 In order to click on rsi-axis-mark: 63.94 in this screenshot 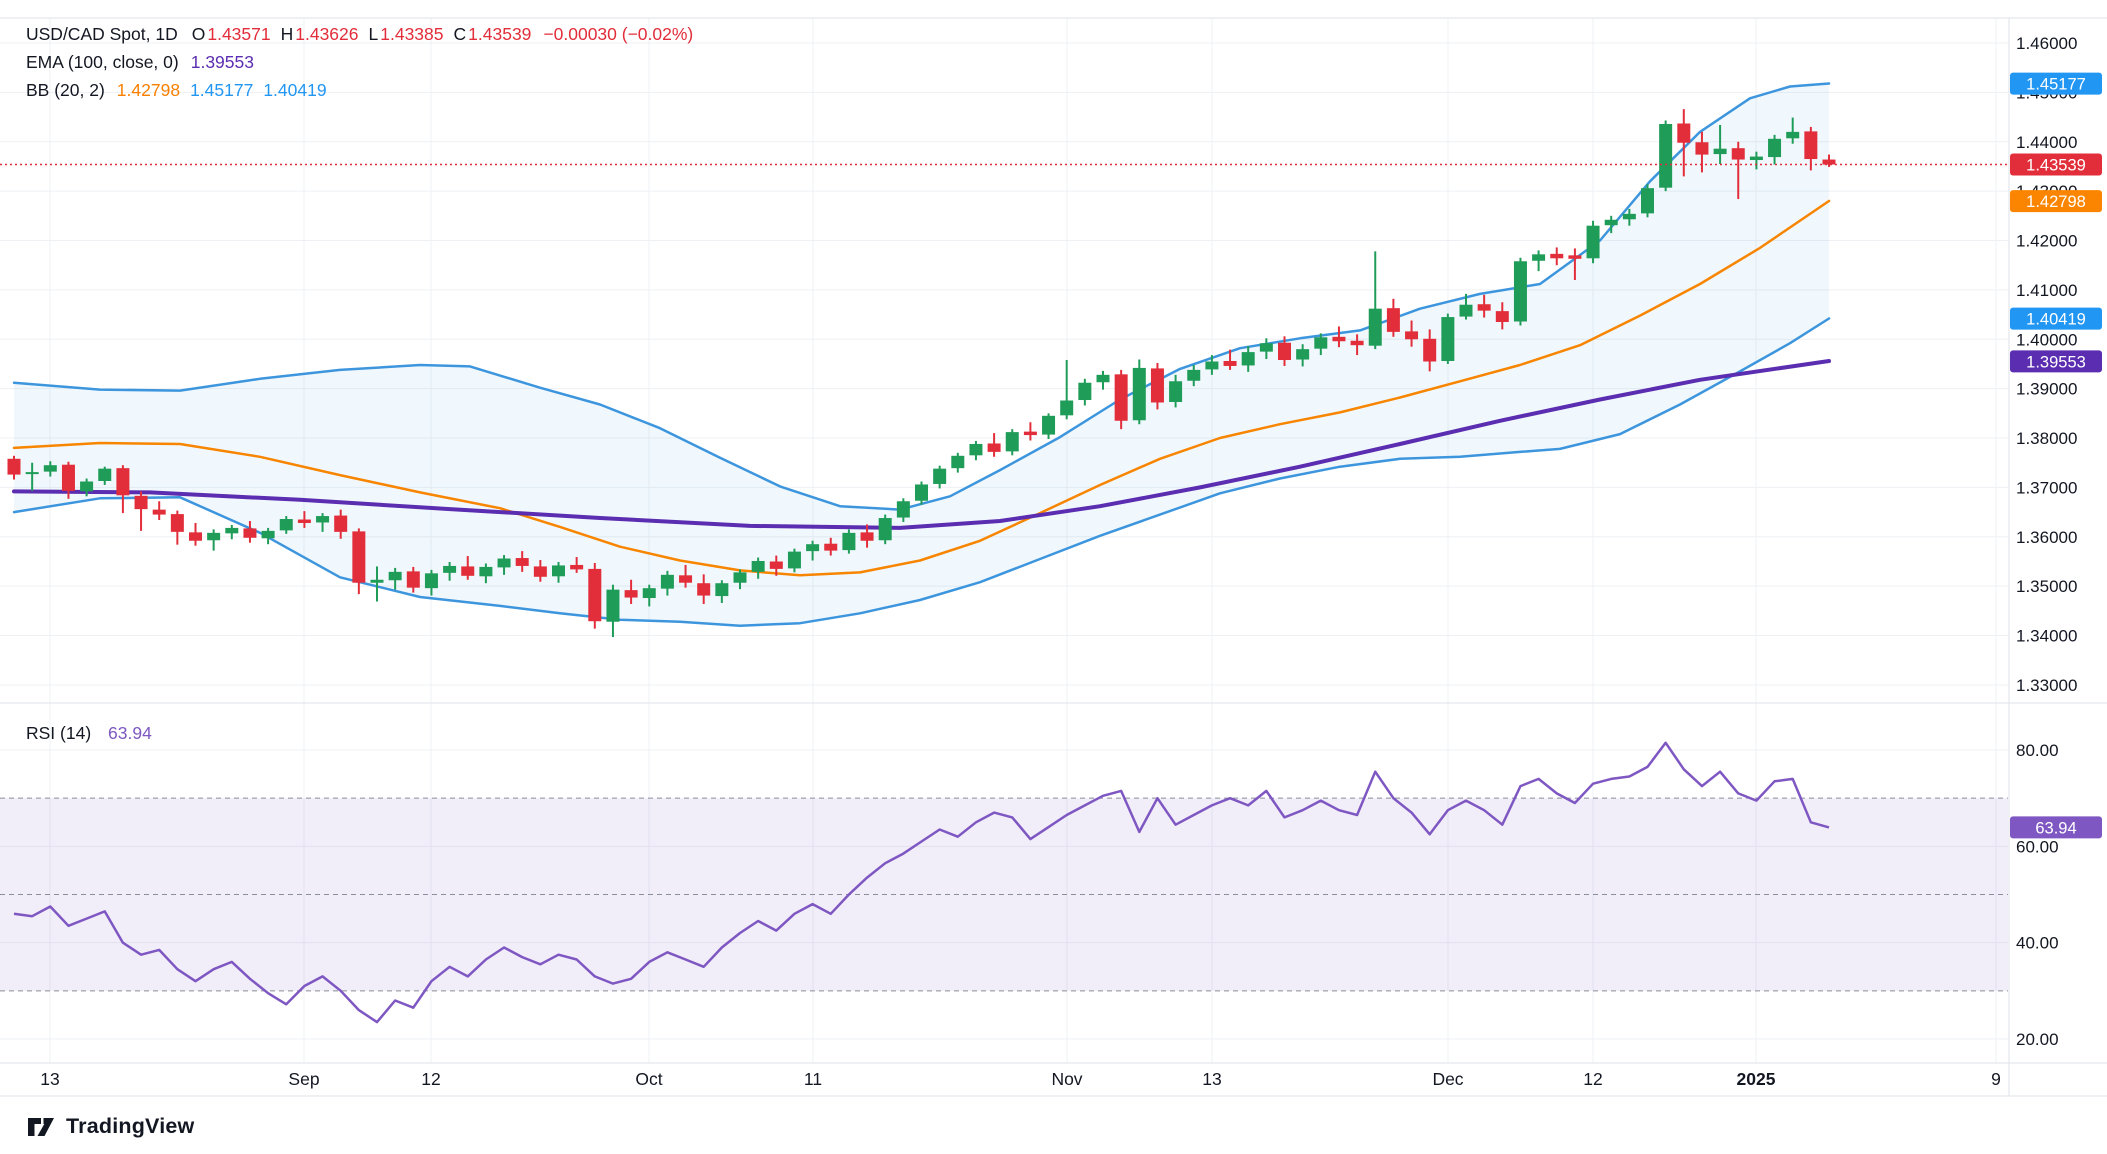, I will do `click(2056, 827)`.